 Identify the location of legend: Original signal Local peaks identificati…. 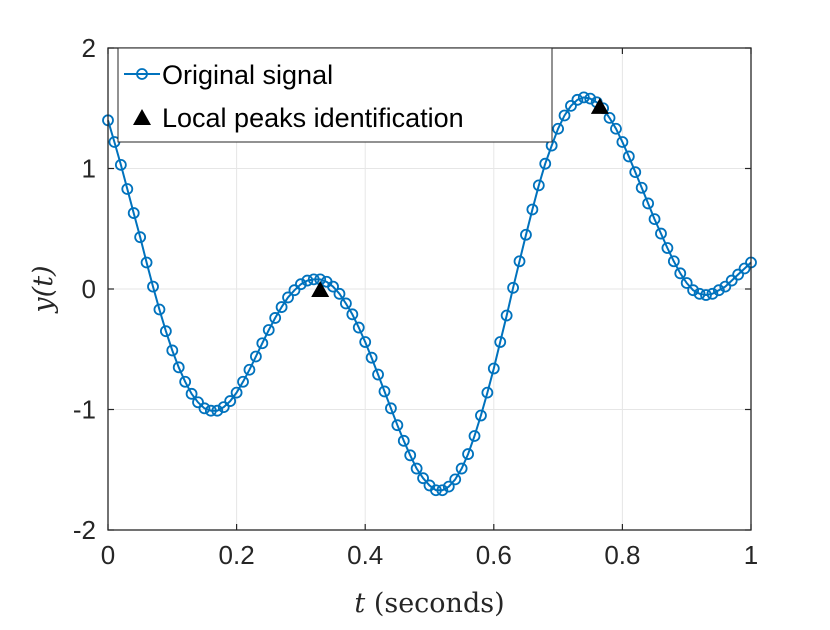
(335, 95).